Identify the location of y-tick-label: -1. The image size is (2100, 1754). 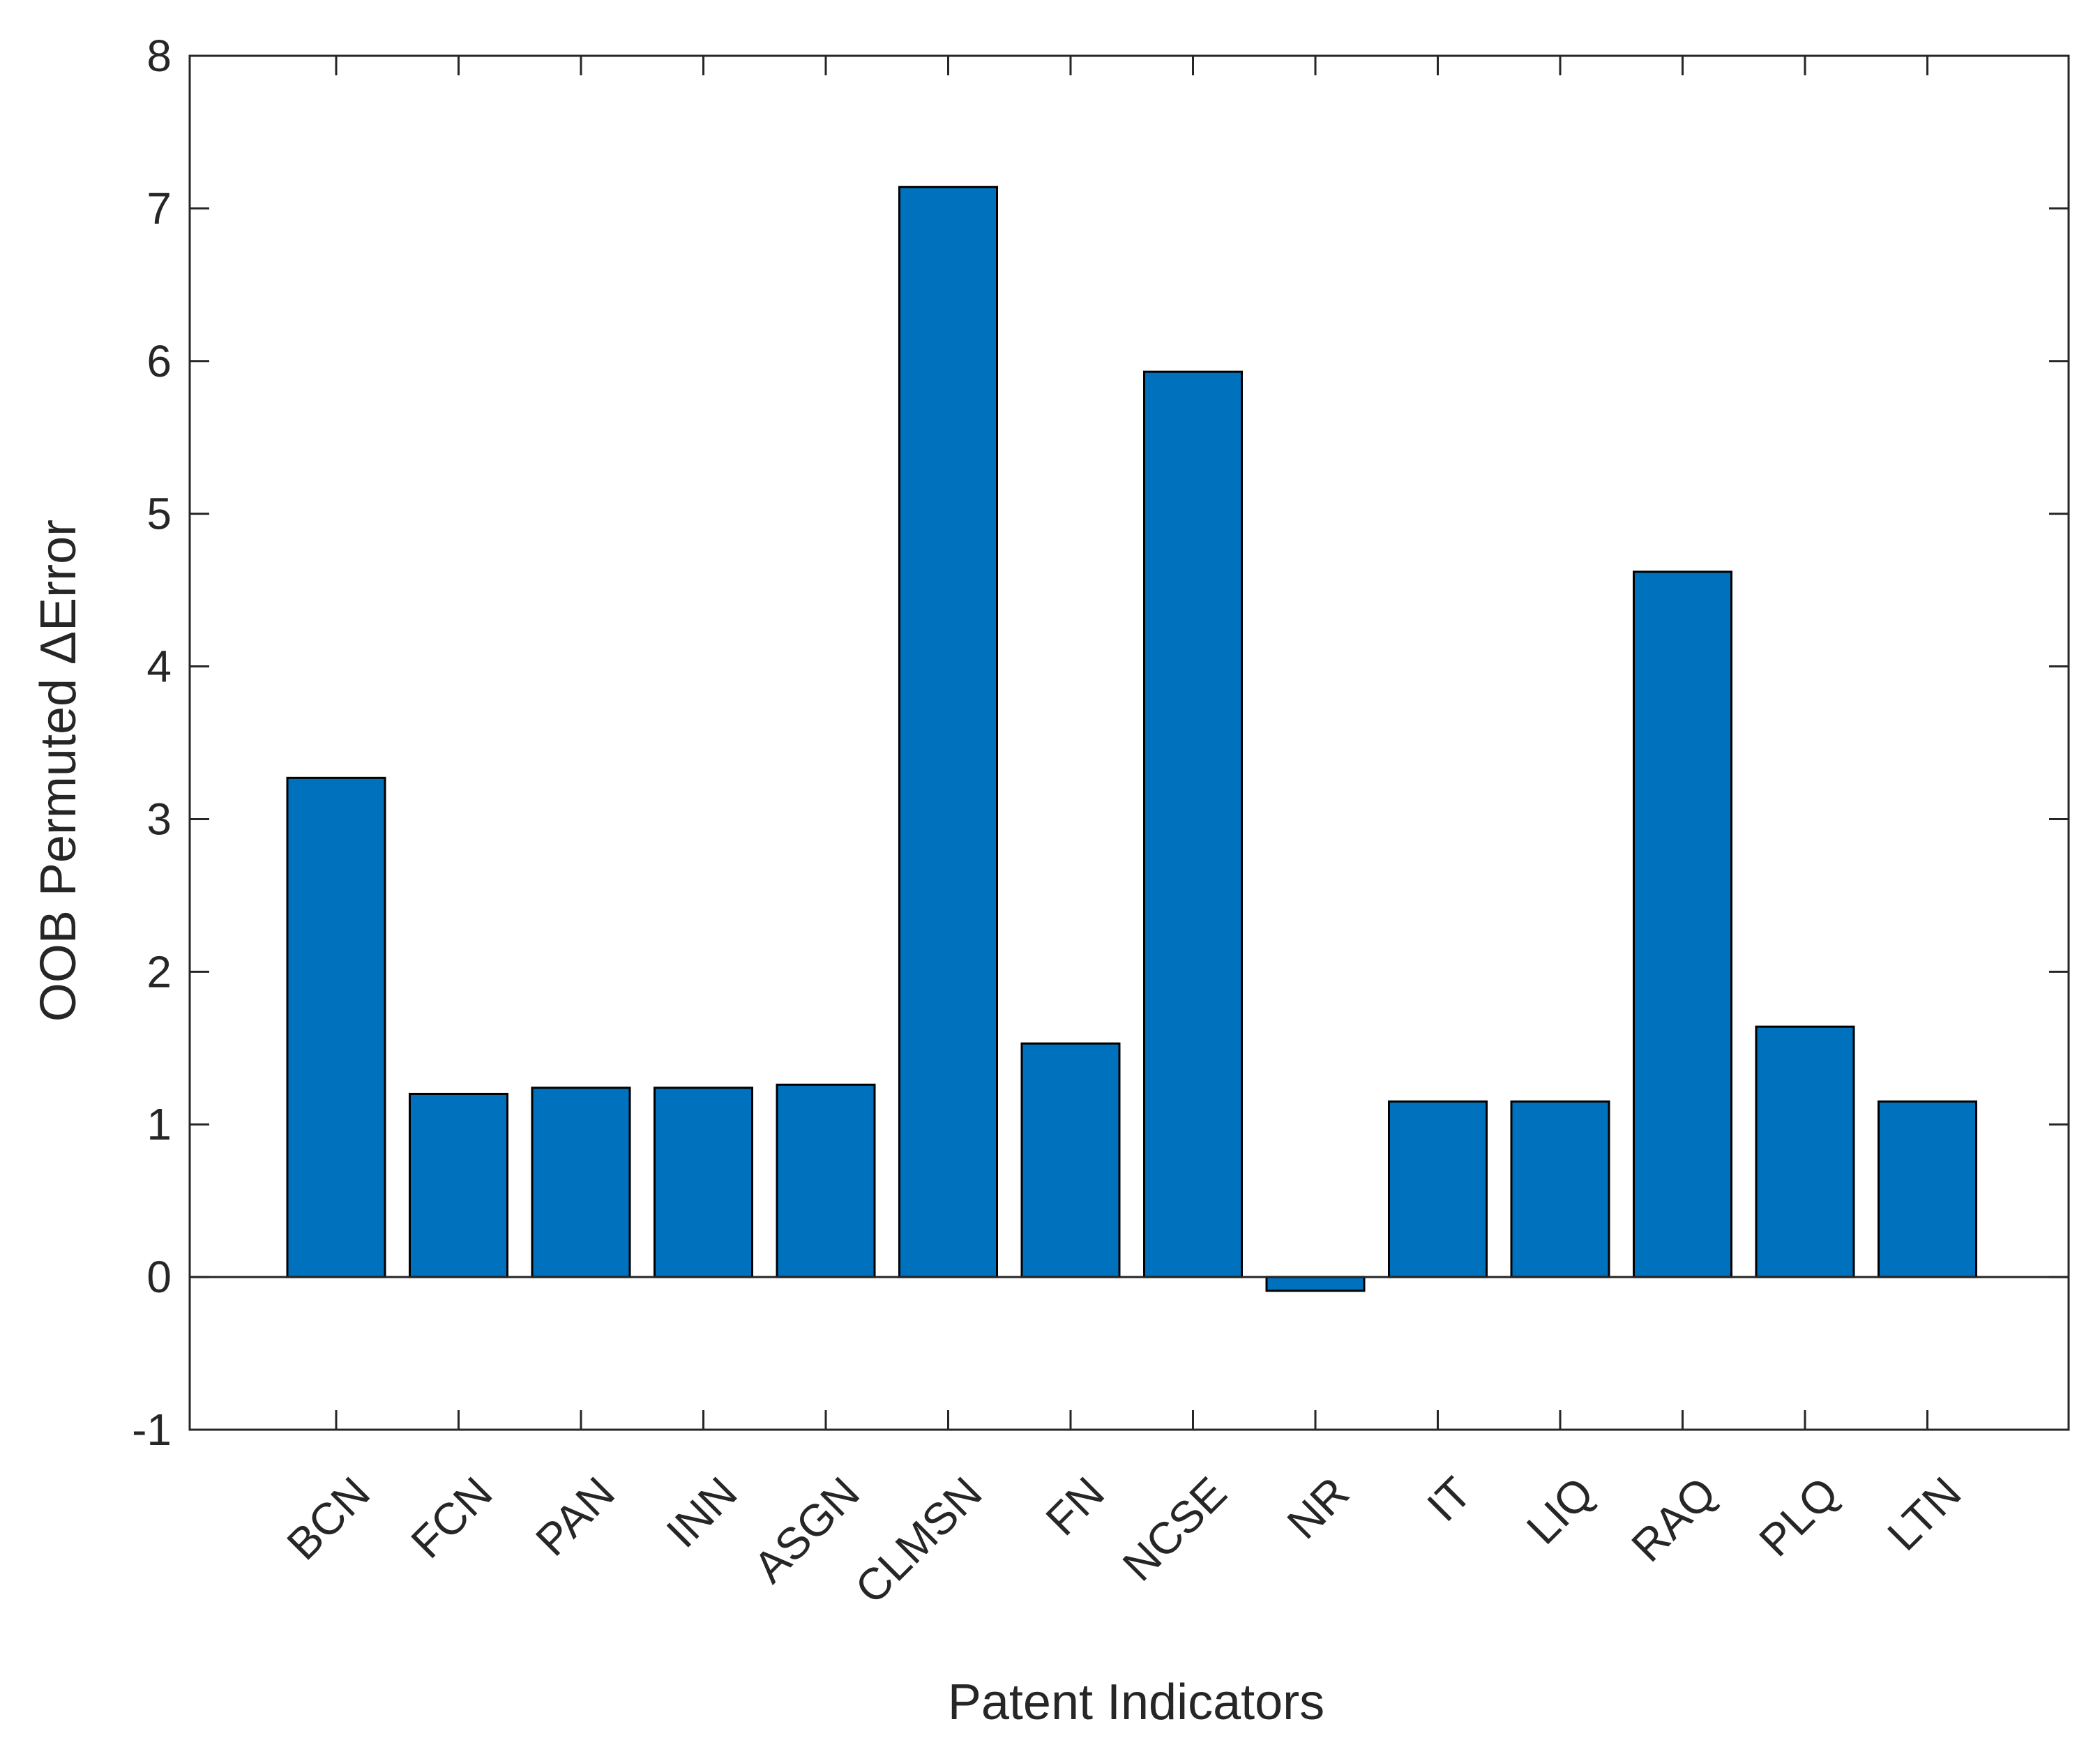
(152, 1430).